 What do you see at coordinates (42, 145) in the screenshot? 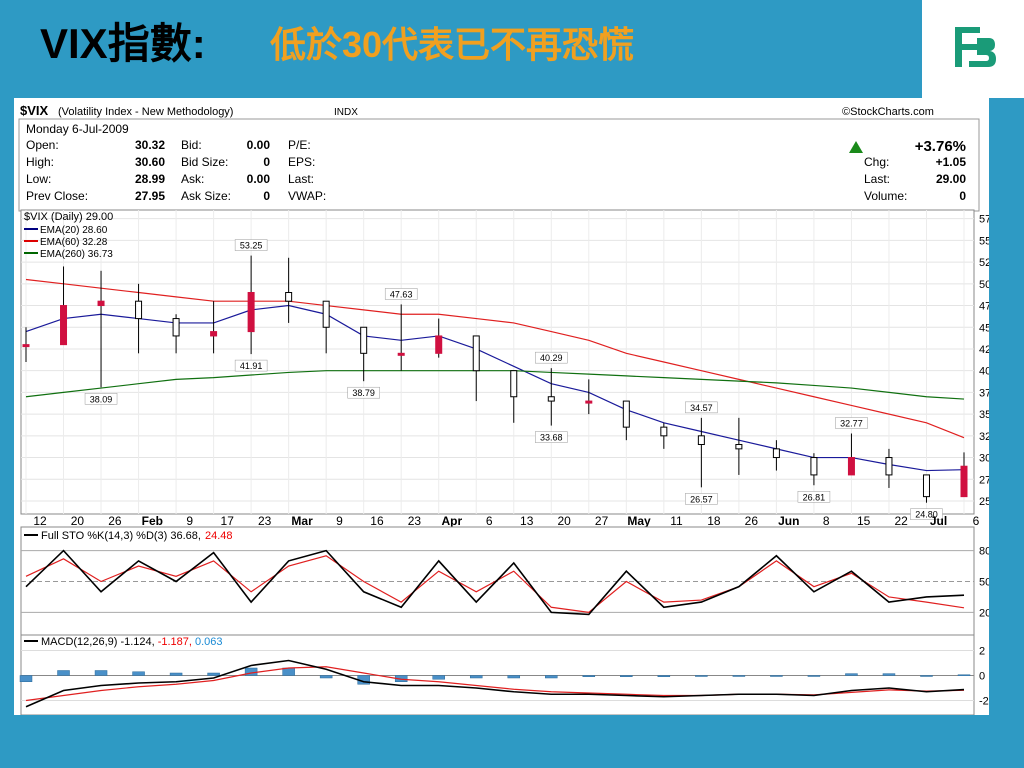
I see `open-label: Open:` at bounding box center [42, 145].